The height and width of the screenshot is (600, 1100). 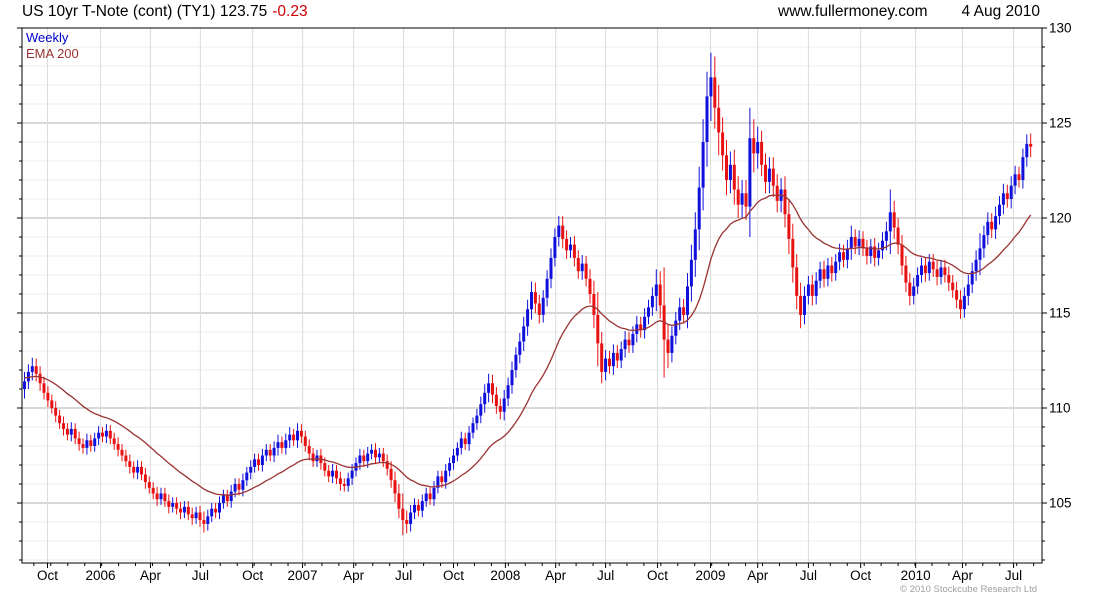 What do you see at coordinates (1060, 28) in the screenshot?
I see `y-tick-label: 130` at bounding box center [1060, 28].